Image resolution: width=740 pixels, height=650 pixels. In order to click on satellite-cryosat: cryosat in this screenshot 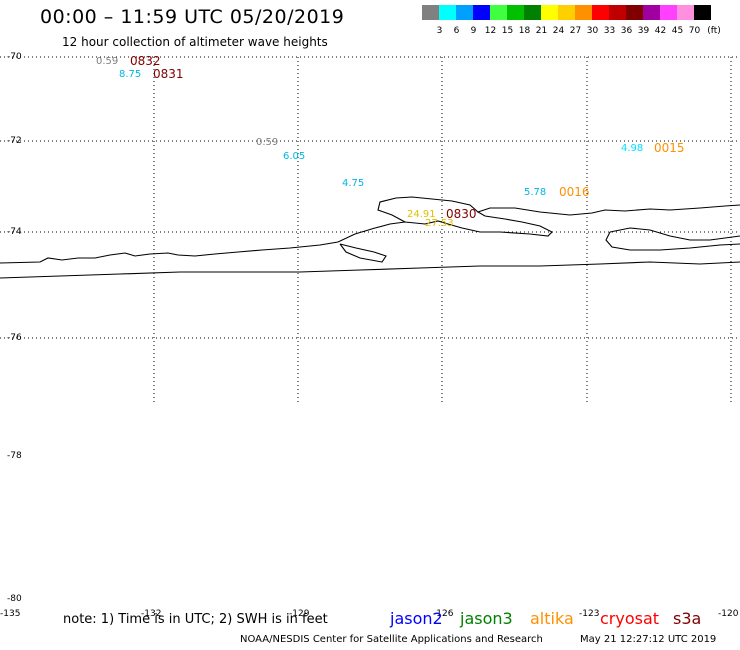, I will do `click(630, 618)`.